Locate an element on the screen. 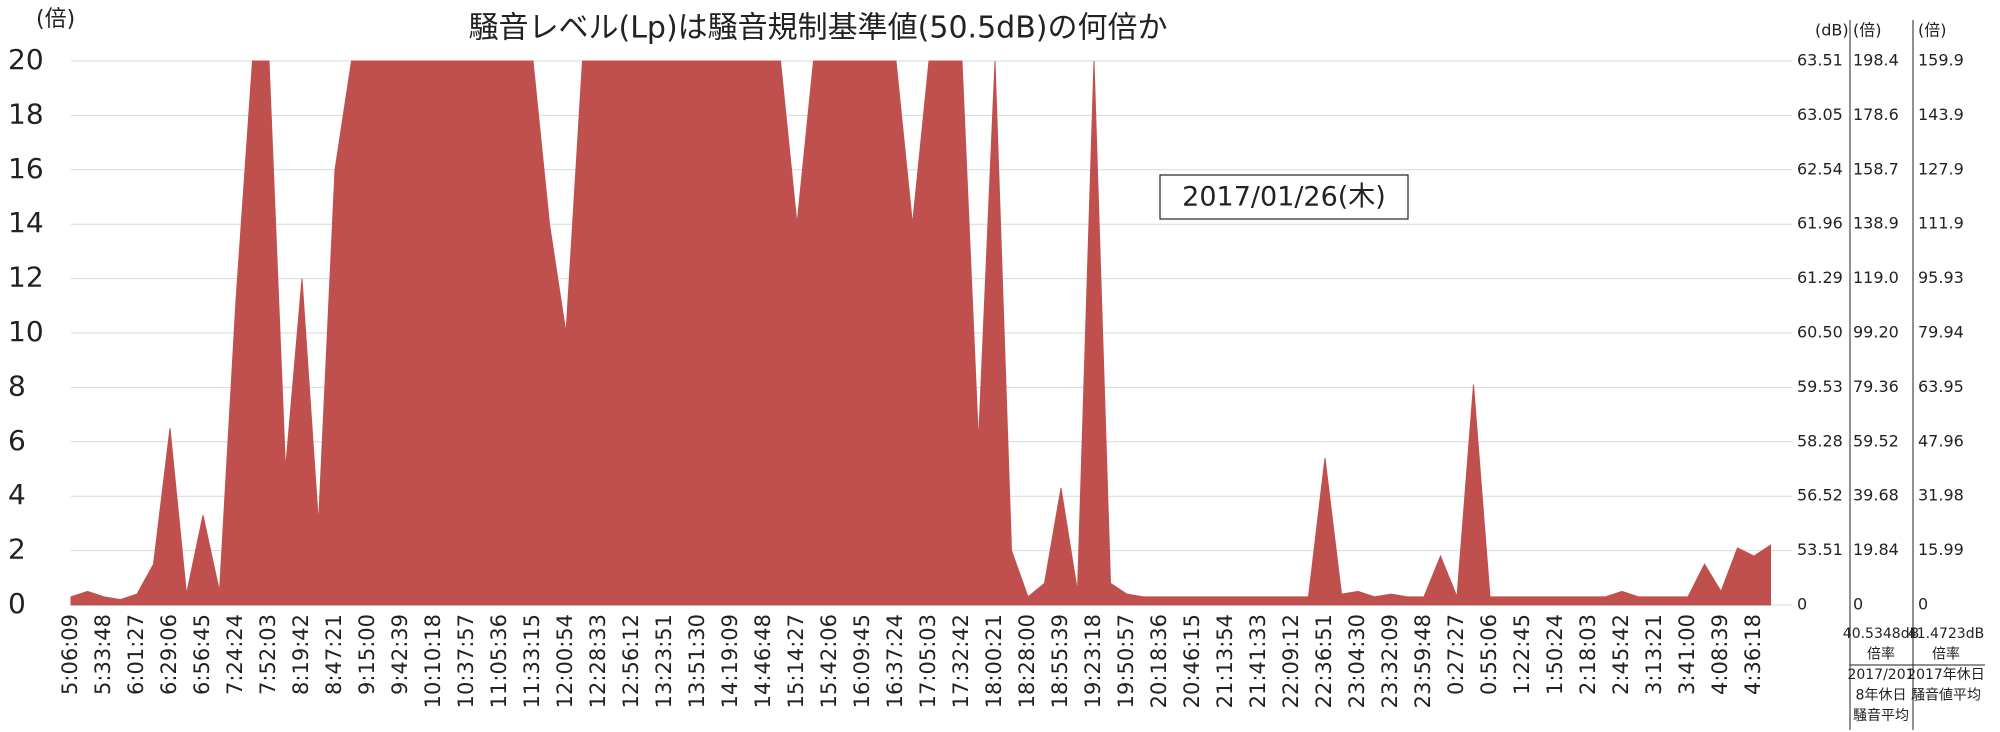  right-tick-label: 58.28 is located at coordinates (1820, 440).